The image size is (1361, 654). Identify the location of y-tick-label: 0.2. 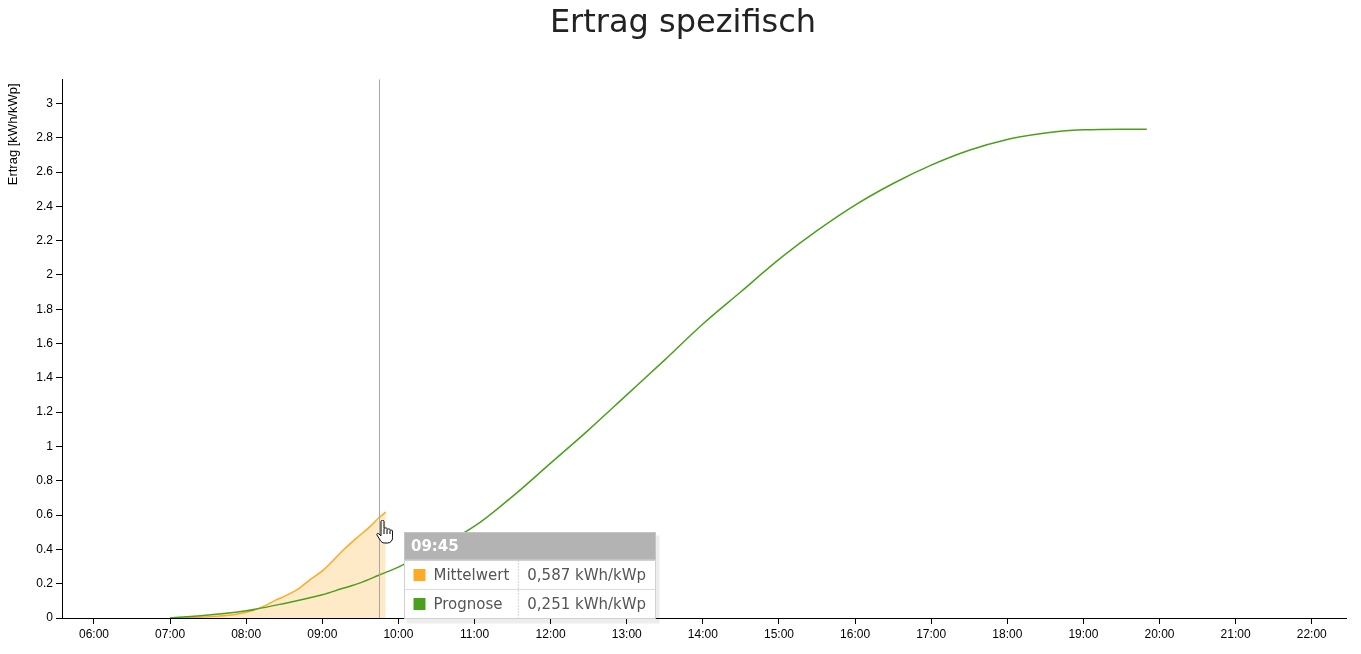
(45, 583).